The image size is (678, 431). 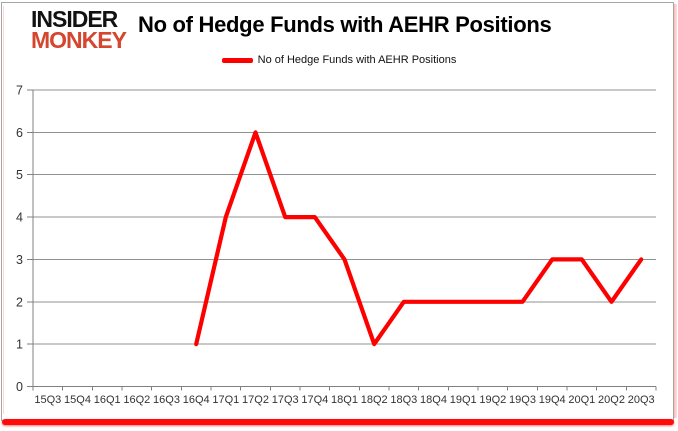 I want to click on insider-monkey-logo: INSIDER MONKEY, so click(x=79, y=29).